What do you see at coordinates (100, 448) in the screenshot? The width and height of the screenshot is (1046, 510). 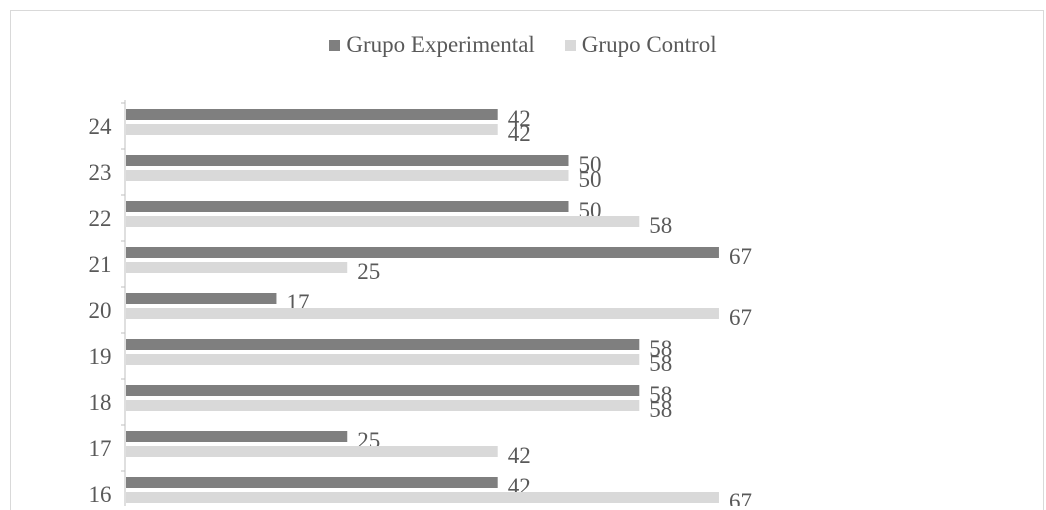 I see `y-tick-label-17: 17` at bounding box center [100, 448].